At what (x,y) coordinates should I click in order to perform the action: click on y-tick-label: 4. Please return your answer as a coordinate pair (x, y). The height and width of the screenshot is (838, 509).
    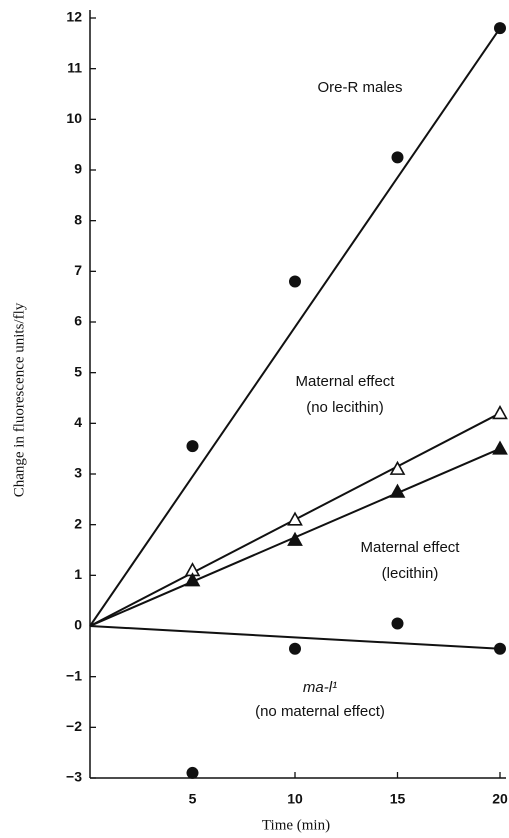
    Looking at the image, I should click on (78, 422).